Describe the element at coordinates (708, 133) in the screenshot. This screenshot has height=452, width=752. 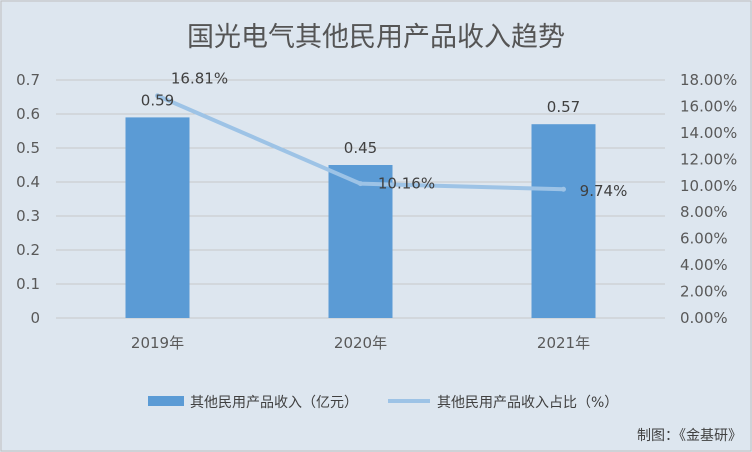
I see `y-right-tick-label: 14.00%` at that location.